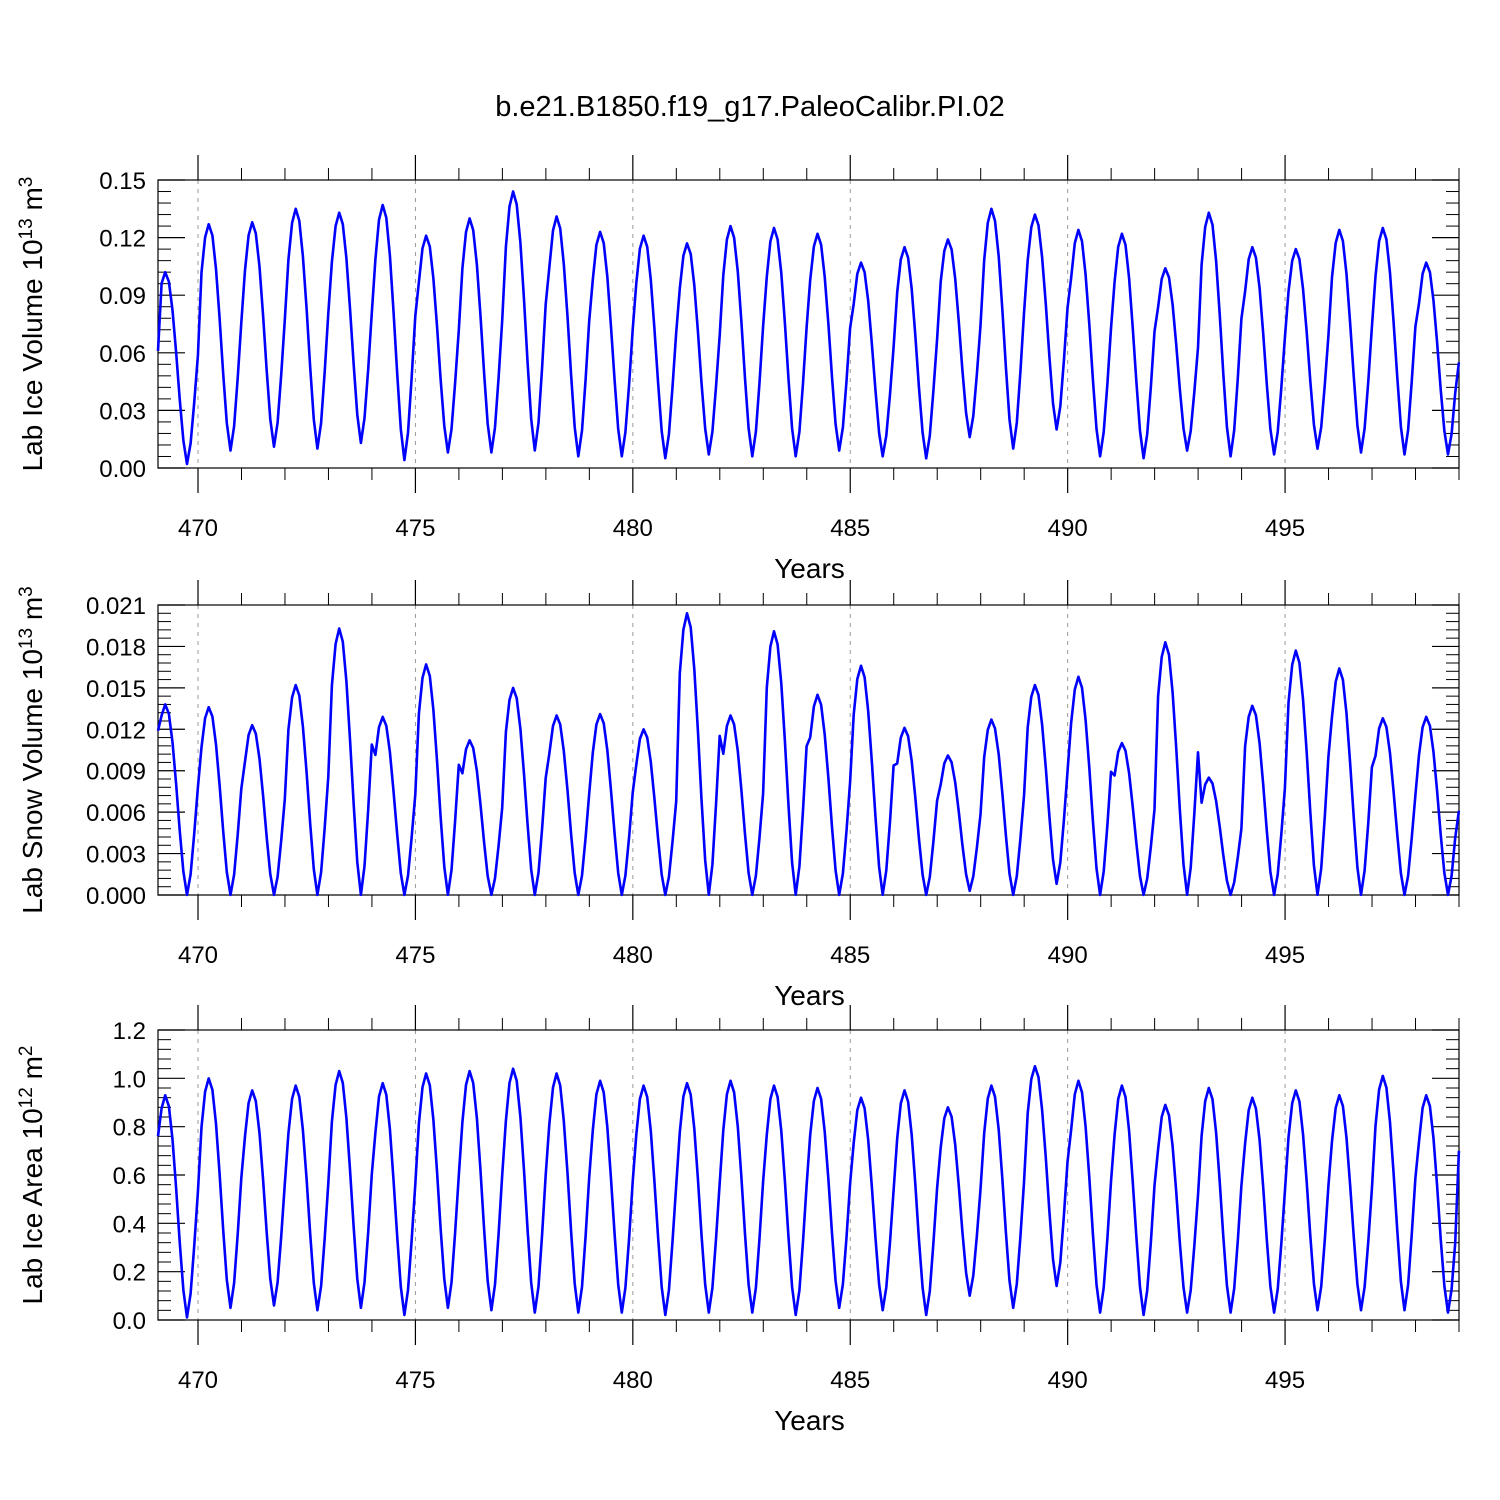 The image size is (1500, 1500). I want to click on y-tick-label: 0.015, so click(116, 689).